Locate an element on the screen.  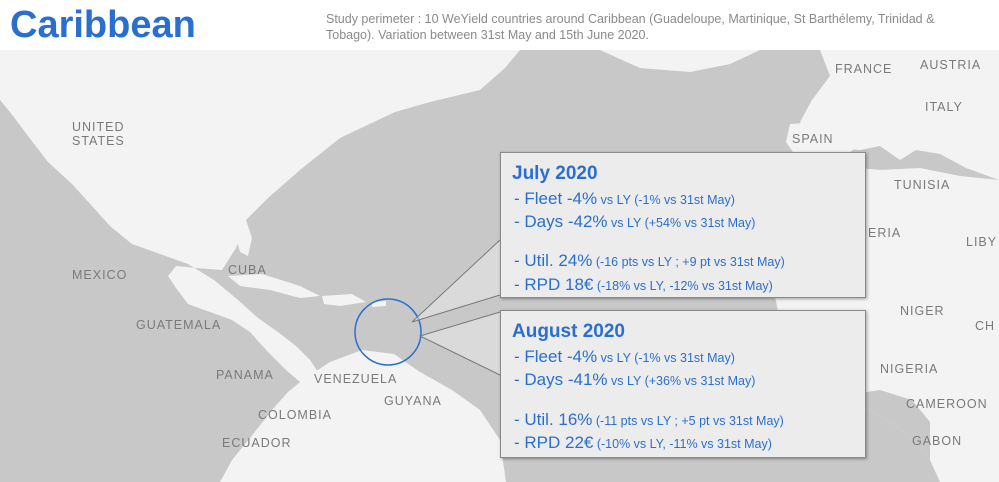
july-fleet-value: - Fleet -4% is located at coordinates (556, 198).